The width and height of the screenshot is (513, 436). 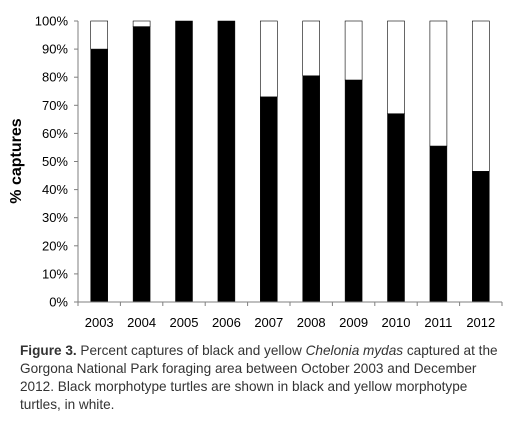 What do you see at coordinates (268, 322) in the screenshot?
I see `x-tick-label-2007: 2007` at bounding box center [268, 322].